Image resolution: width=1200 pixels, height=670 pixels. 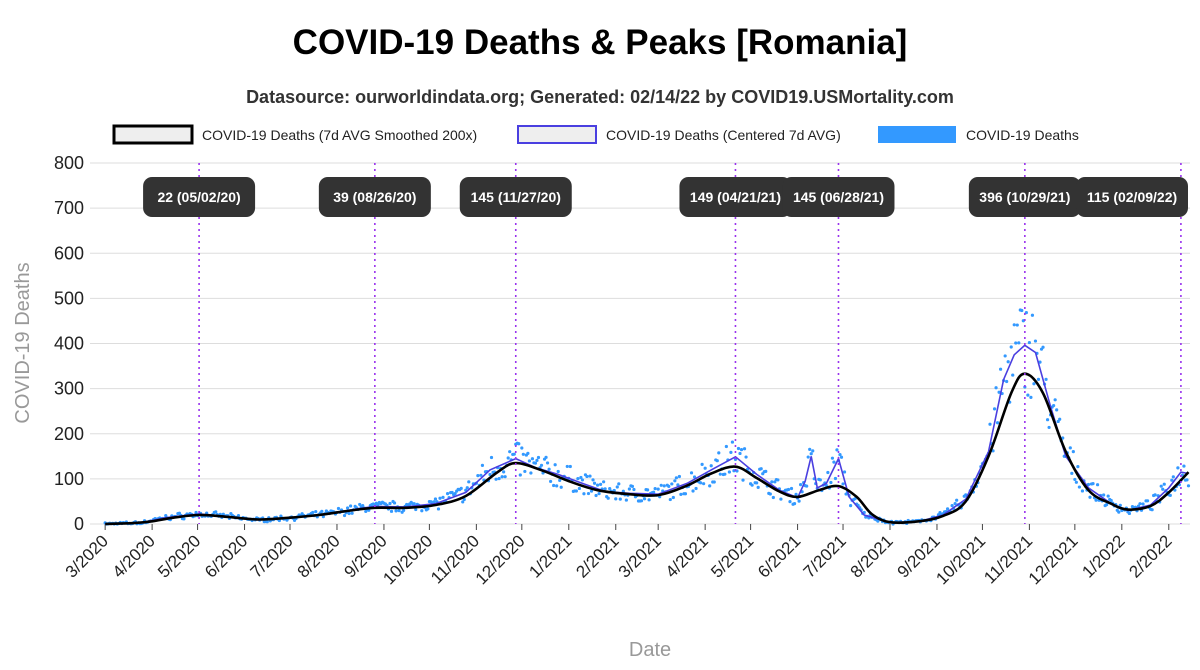 I want to click on x-tick-label: 4/2021, so click(x=687, y=556).